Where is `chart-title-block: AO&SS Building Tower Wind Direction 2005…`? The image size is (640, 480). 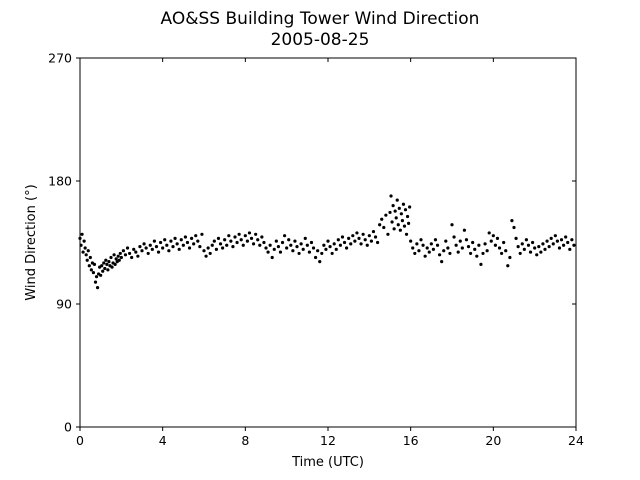
chart-title-block: AO&SS Building Tower Wind Direction 2005… is located at coordinates (320, 29).